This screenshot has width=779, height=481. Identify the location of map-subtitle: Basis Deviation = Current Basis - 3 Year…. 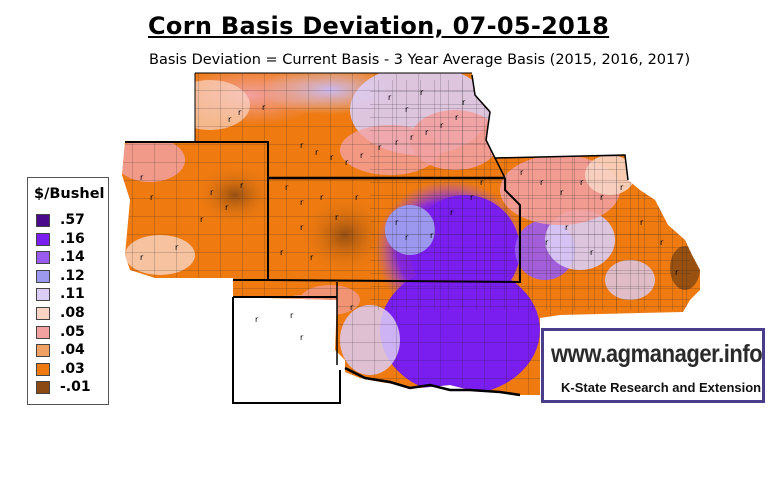
(420, 60).